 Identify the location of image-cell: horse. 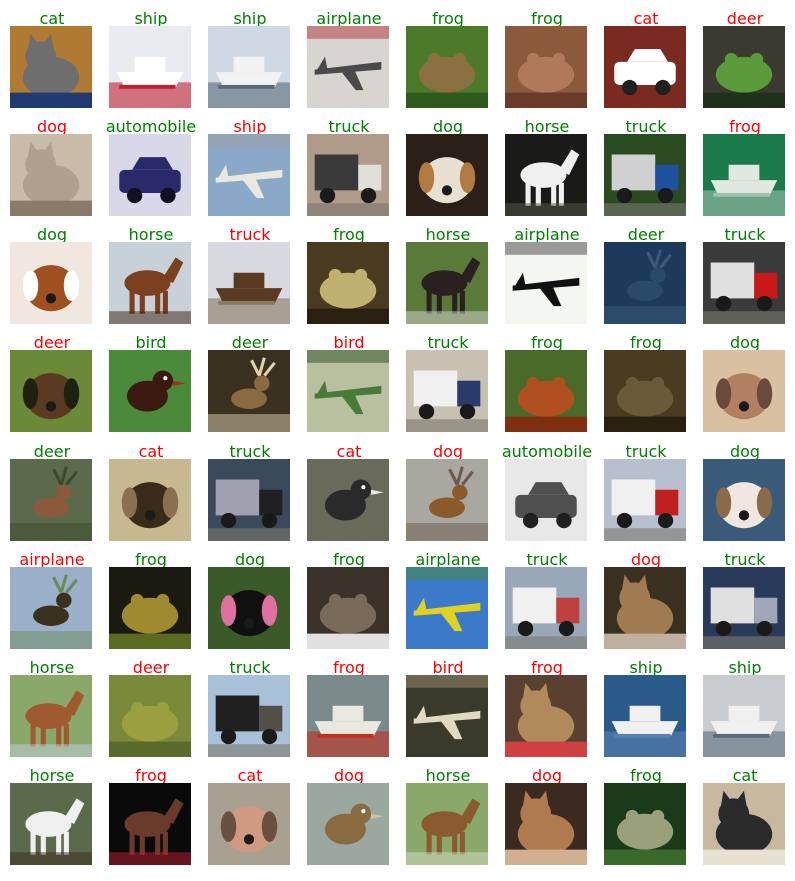
(52, 812).